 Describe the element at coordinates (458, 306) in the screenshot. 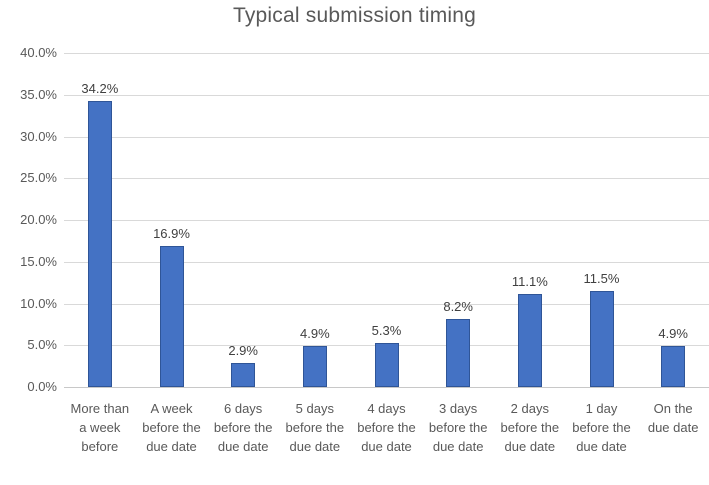

I see `bar-value-label: 8.2%` at that location.